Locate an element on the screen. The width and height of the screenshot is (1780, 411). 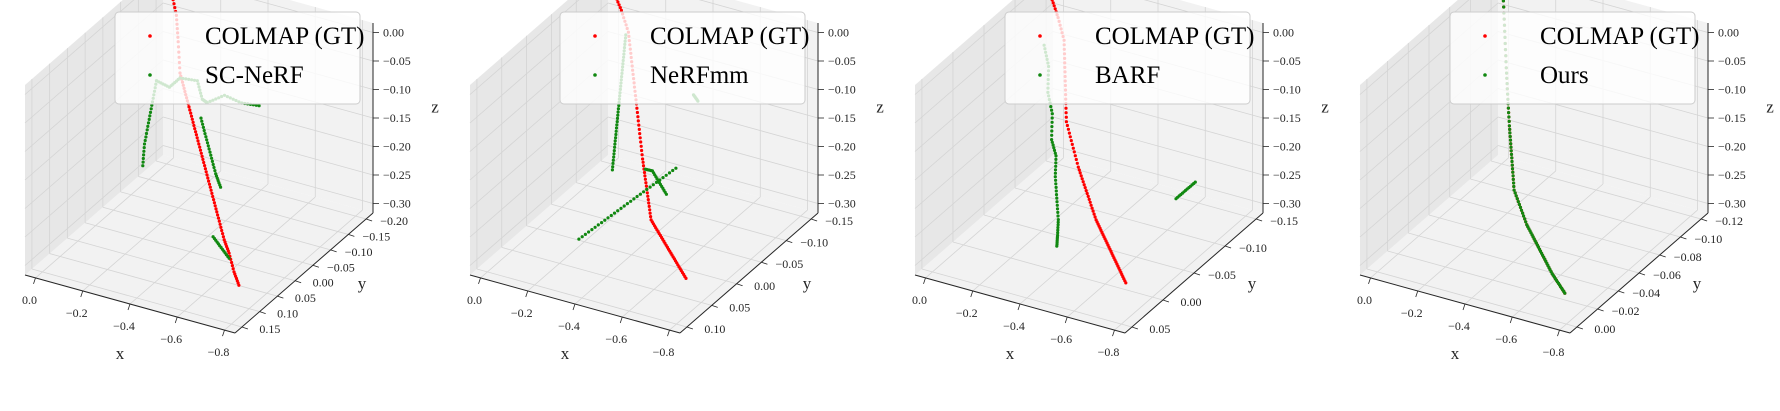
y-tick-label: −0.10 is located at coordinates (814, 243).